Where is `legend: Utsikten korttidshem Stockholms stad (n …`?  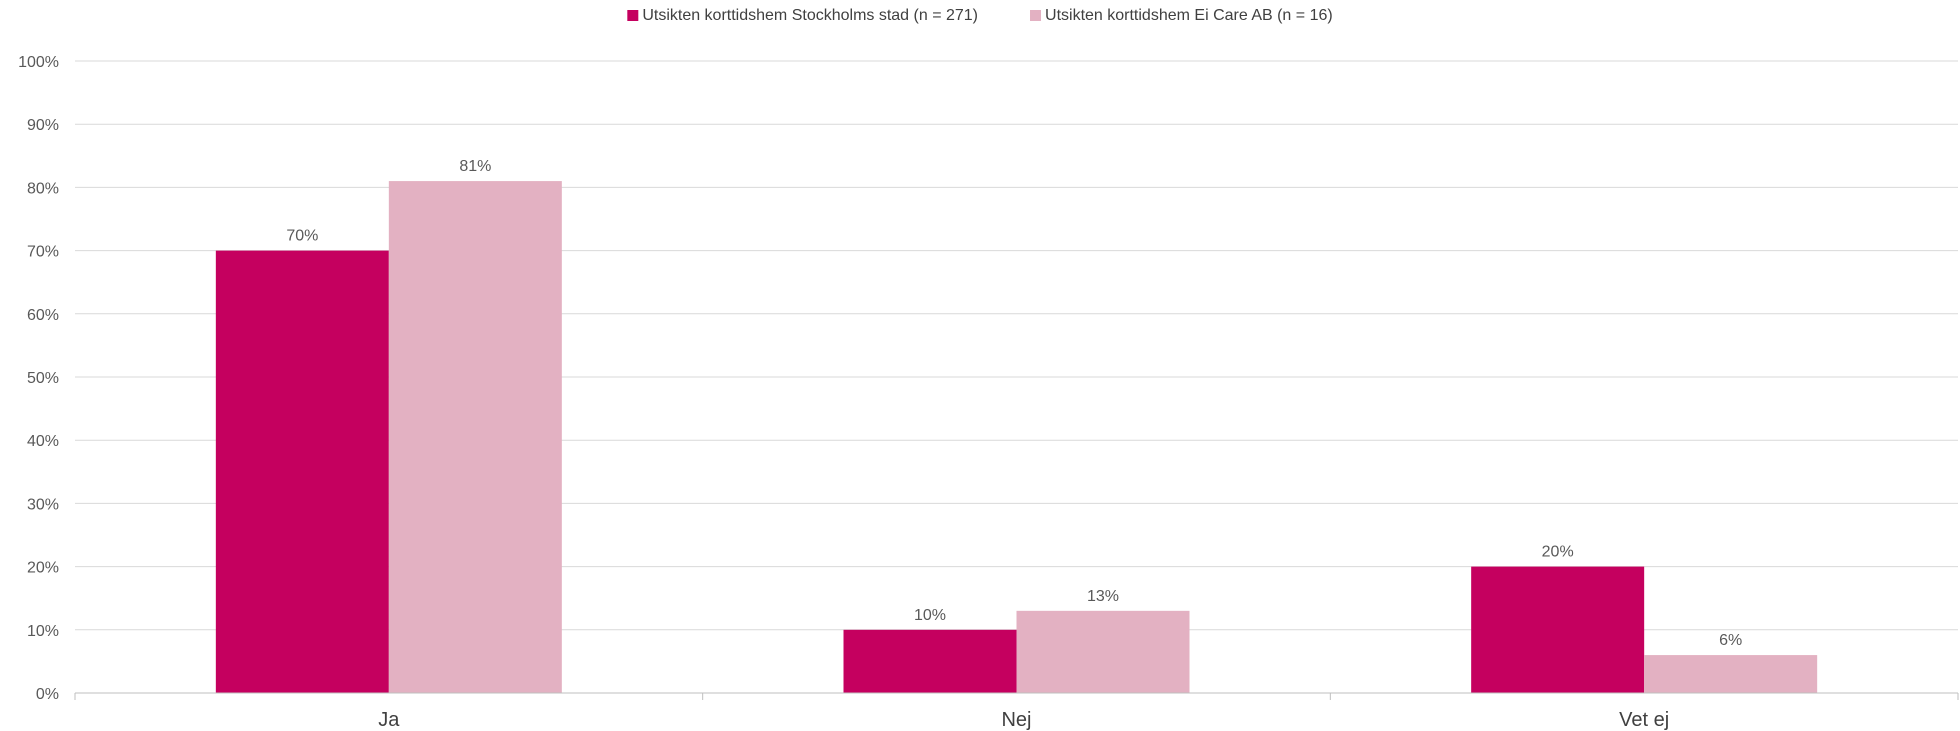
legend: Utsikten korttidshem Stockholms stad (n … is located at coordinates (980, 15).